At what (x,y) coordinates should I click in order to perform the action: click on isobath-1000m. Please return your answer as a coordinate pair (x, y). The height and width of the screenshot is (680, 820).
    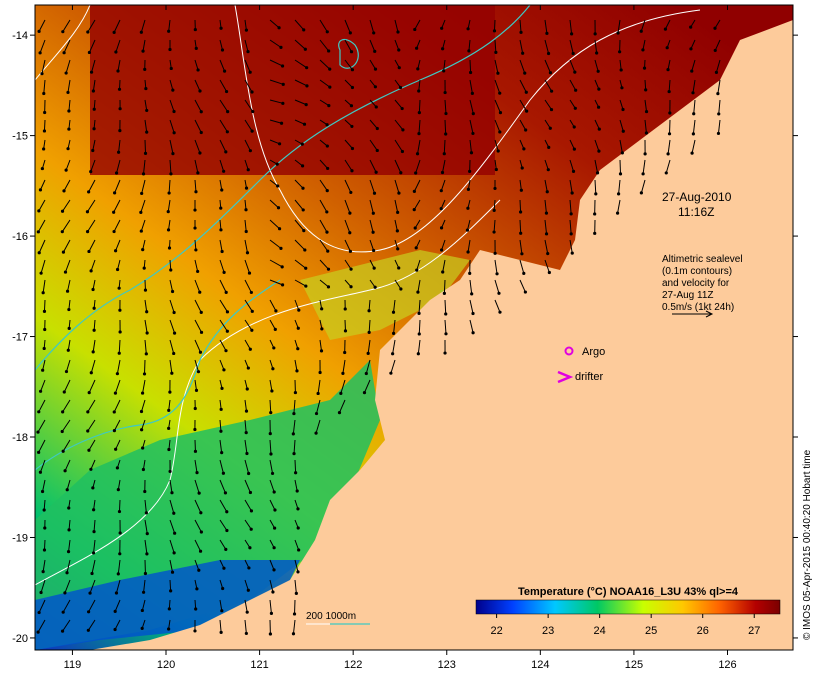
    Looking at the image, I should click on (348, 53).